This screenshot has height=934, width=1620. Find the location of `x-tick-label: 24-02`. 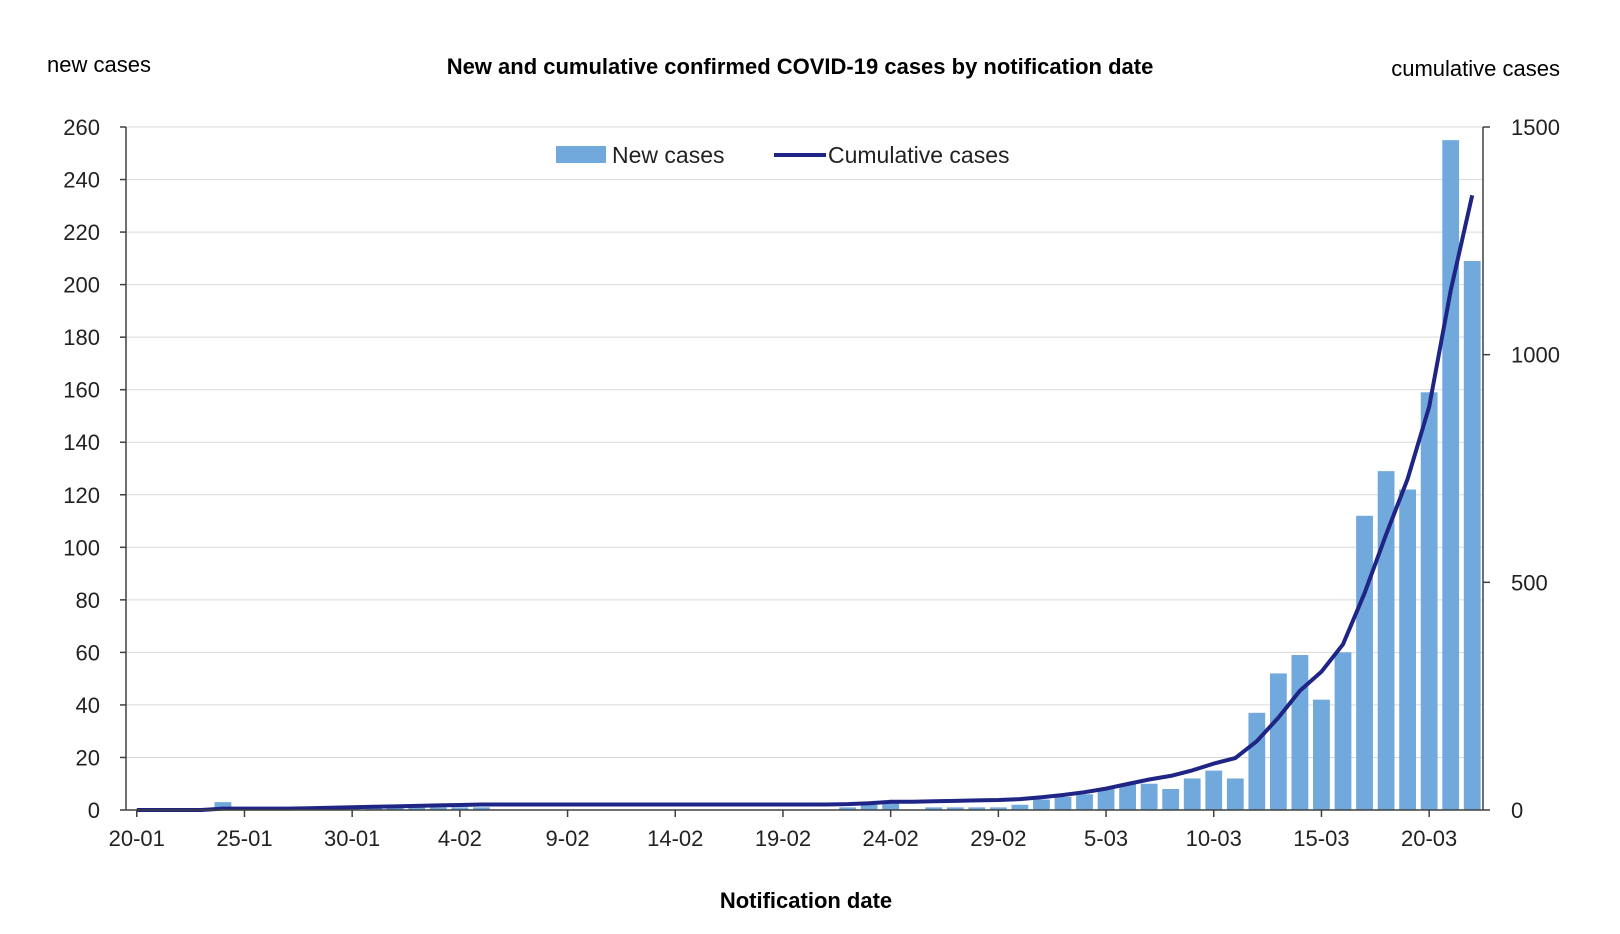

x-tick-label: 24-02 is located at coordinates (891, 838).